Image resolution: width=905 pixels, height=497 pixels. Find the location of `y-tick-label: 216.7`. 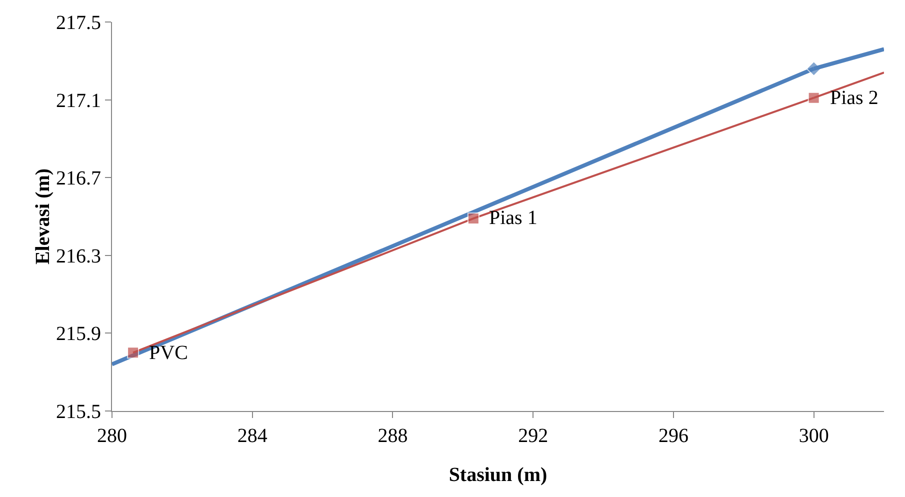

y-tick-label: 216.7 is located at coordinates (78, 179).